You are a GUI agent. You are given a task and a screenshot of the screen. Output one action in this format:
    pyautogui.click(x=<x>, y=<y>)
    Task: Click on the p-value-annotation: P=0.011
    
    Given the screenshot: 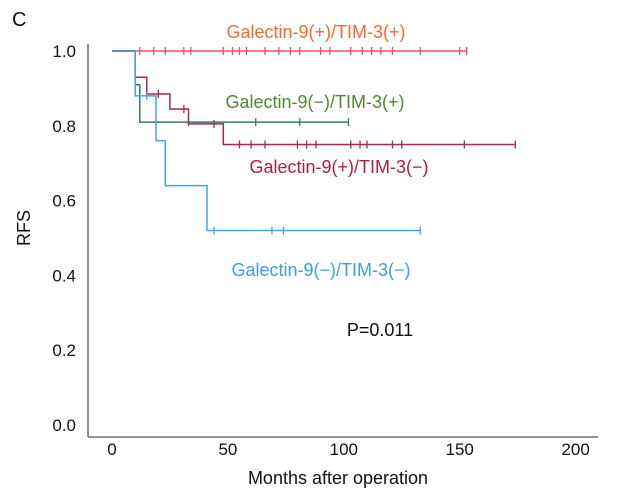 What is the action you would take?
    pyautogui.click(x=380, y=330)
    